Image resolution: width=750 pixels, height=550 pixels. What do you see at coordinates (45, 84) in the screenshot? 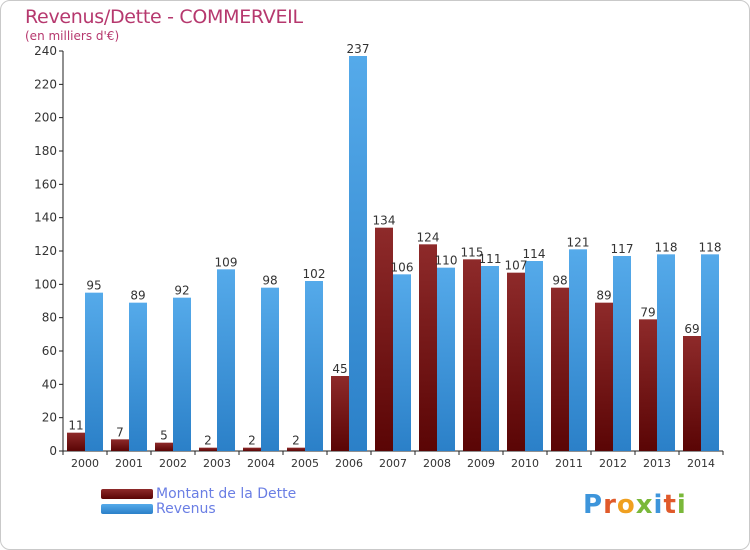
I see `y-tick-label: 220` at bounding box center [45, 84].